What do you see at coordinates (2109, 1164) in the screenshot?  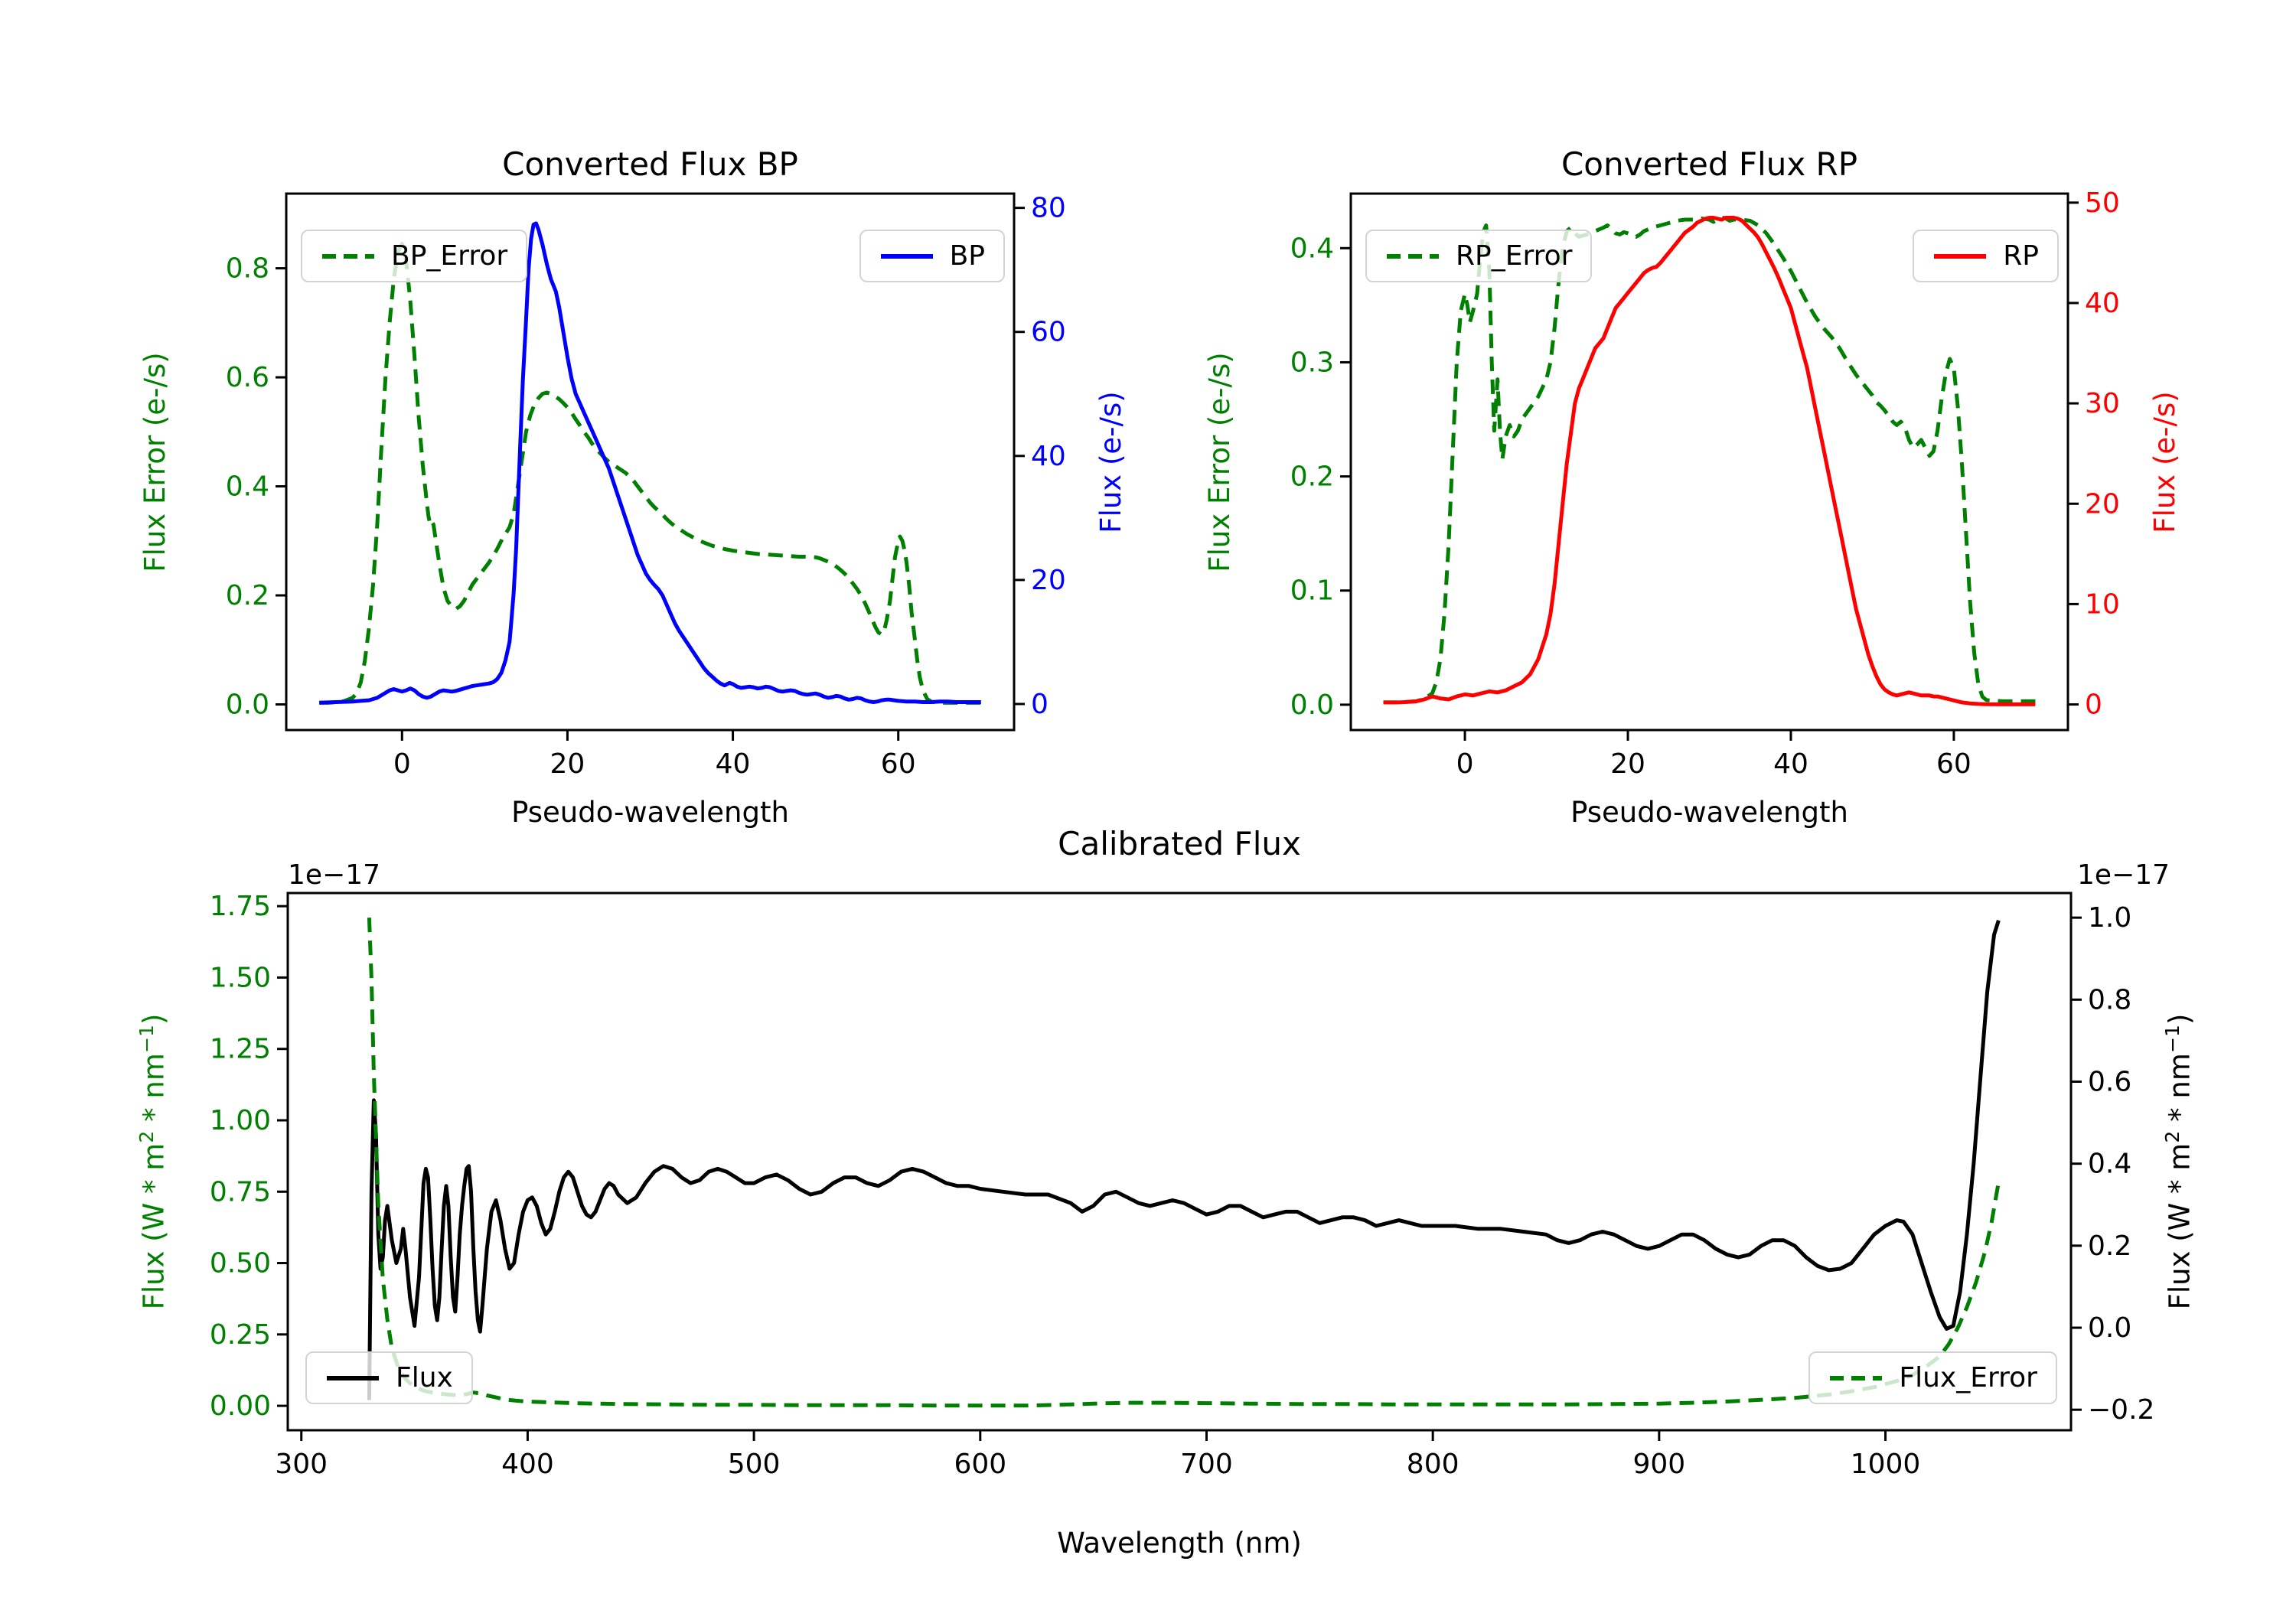 I see `right-tick-label-cal: 0.4` at bounding box center [2109, 1164].